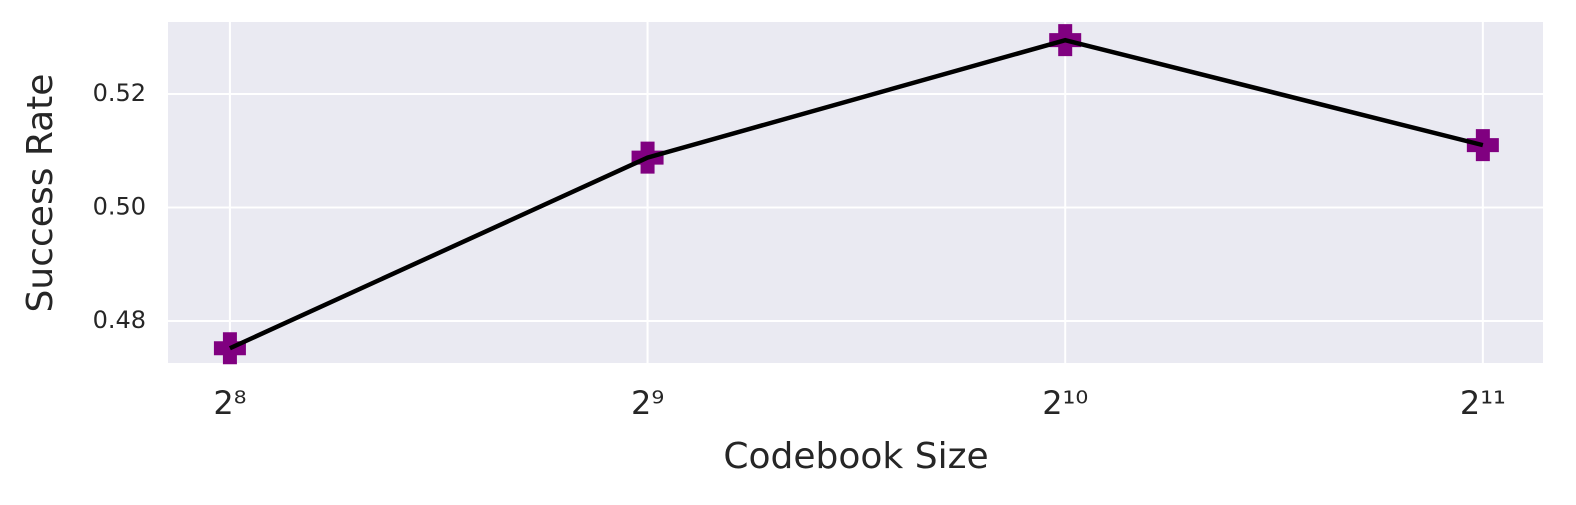  What do you see at coordinates (119, 207) in the screenshot?
I see `y-tick-label: 0.50` at bounding box center [119, 207].